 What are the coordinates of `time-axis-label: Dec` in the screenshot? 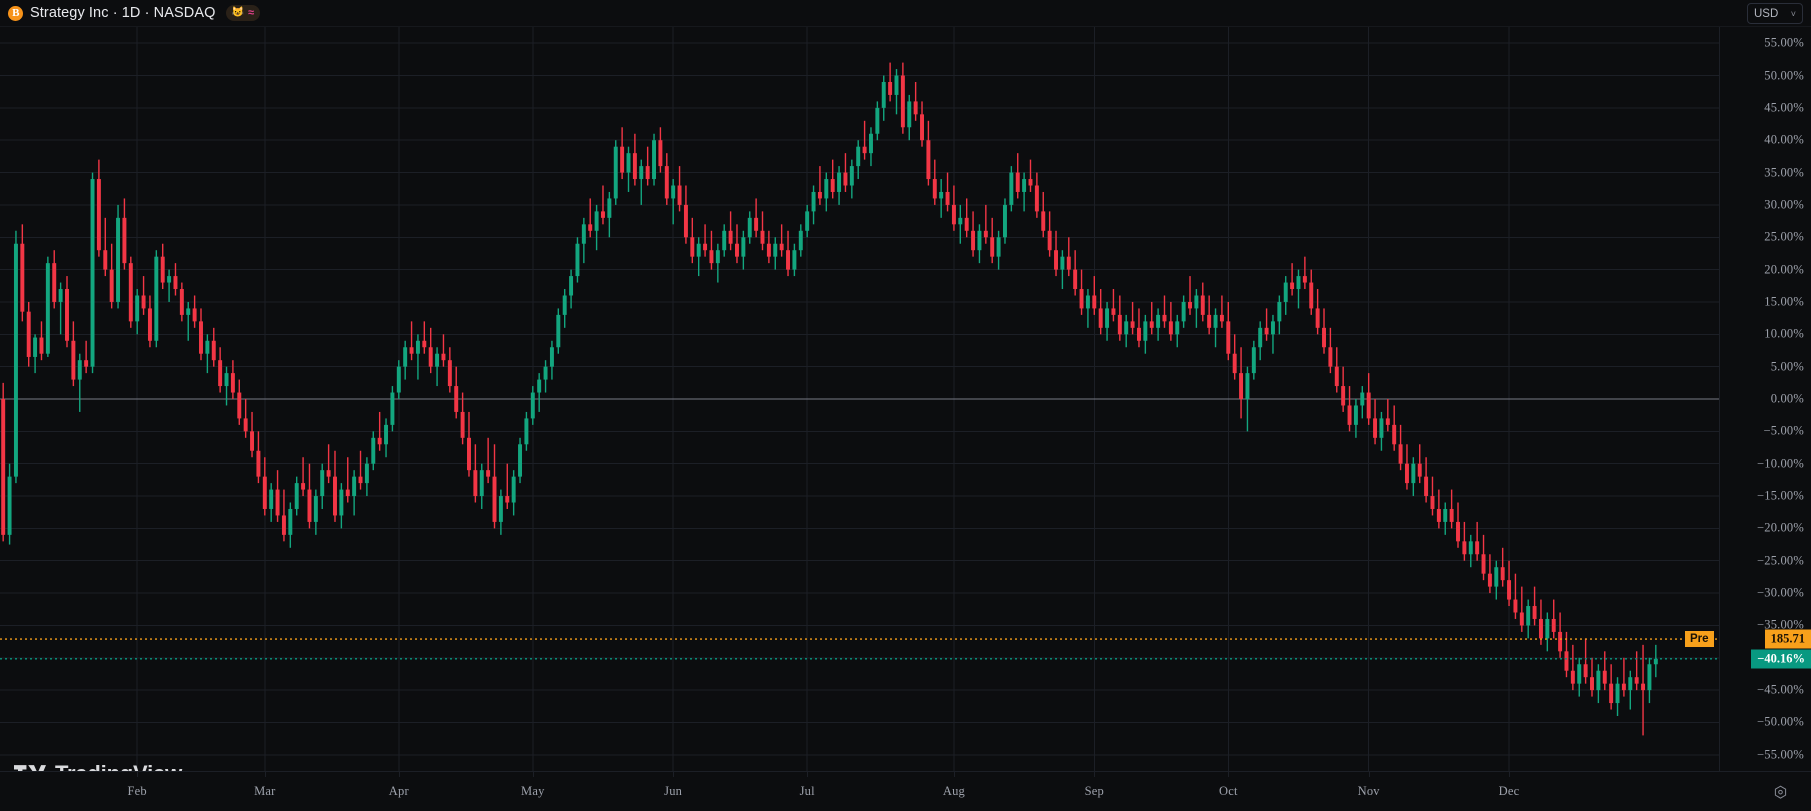 It's located at (1509, 791).